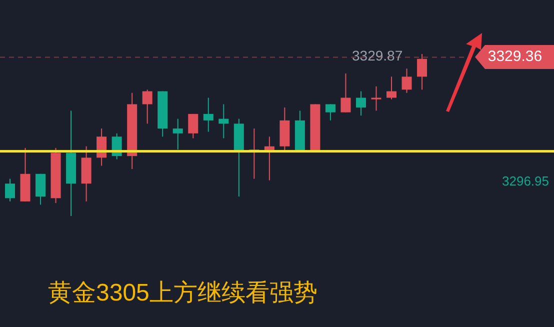 The image size is (554, 327). What do you see at coordinates (377, 56) in the screenshot?
I see `annotation: 3329.87` at bounding box center [377, 56].